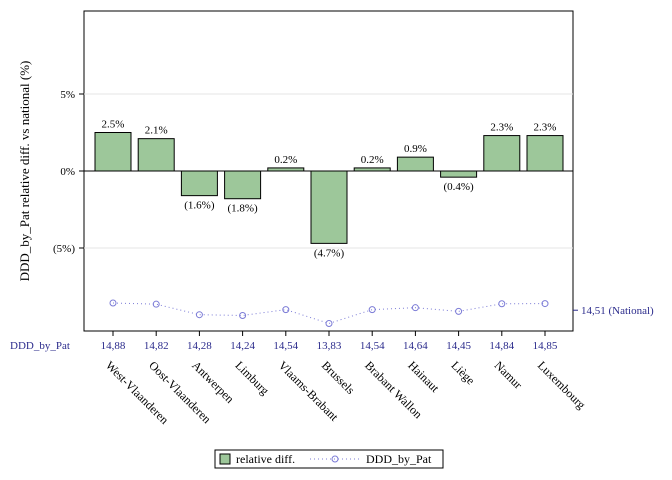  What do you see at coordinates (562, 385) in the screenshot?
I see `x-category-label: Luxembourg` at bounding box center [562, 385].